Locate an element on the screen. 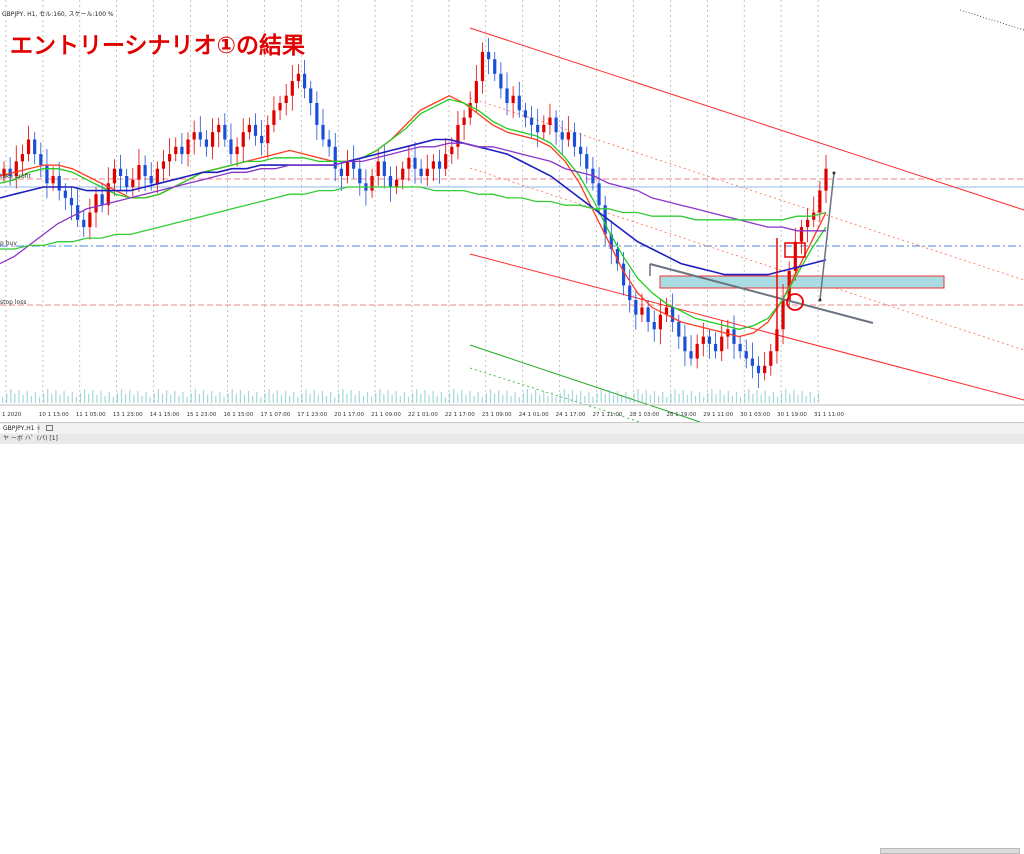 This screenshot has height=854, width=1024. volume-strip is located at coordinates (411, 396).